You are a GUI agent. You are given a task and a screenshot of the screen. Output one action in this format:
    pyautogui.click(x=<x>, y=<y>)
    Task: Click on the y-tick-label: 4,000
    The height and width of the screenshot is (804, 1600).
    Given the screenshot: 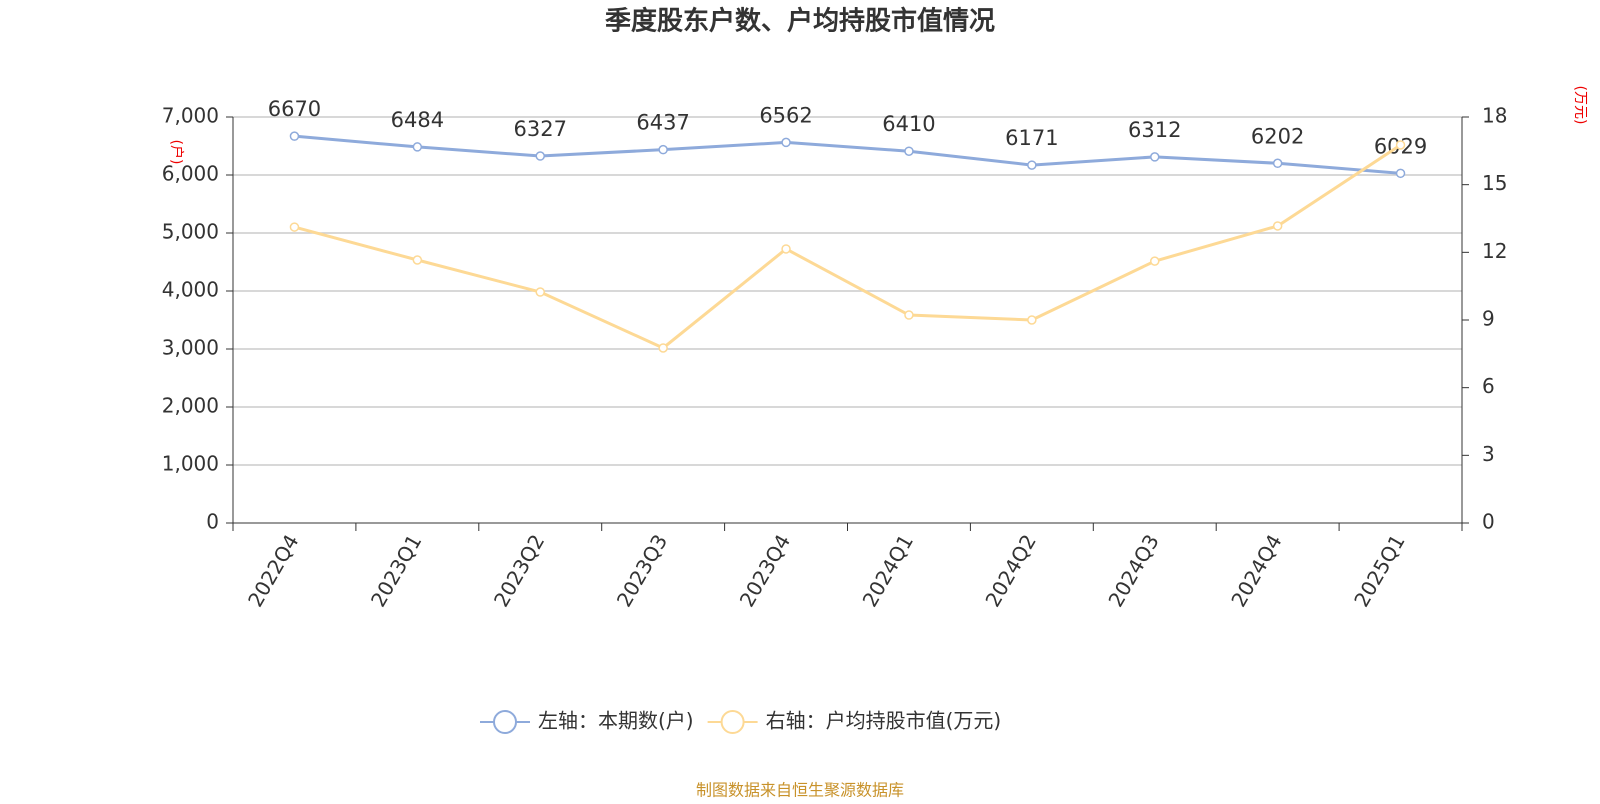 What is the action you would take?
    pyautogui.click(x=190, y=290)
    